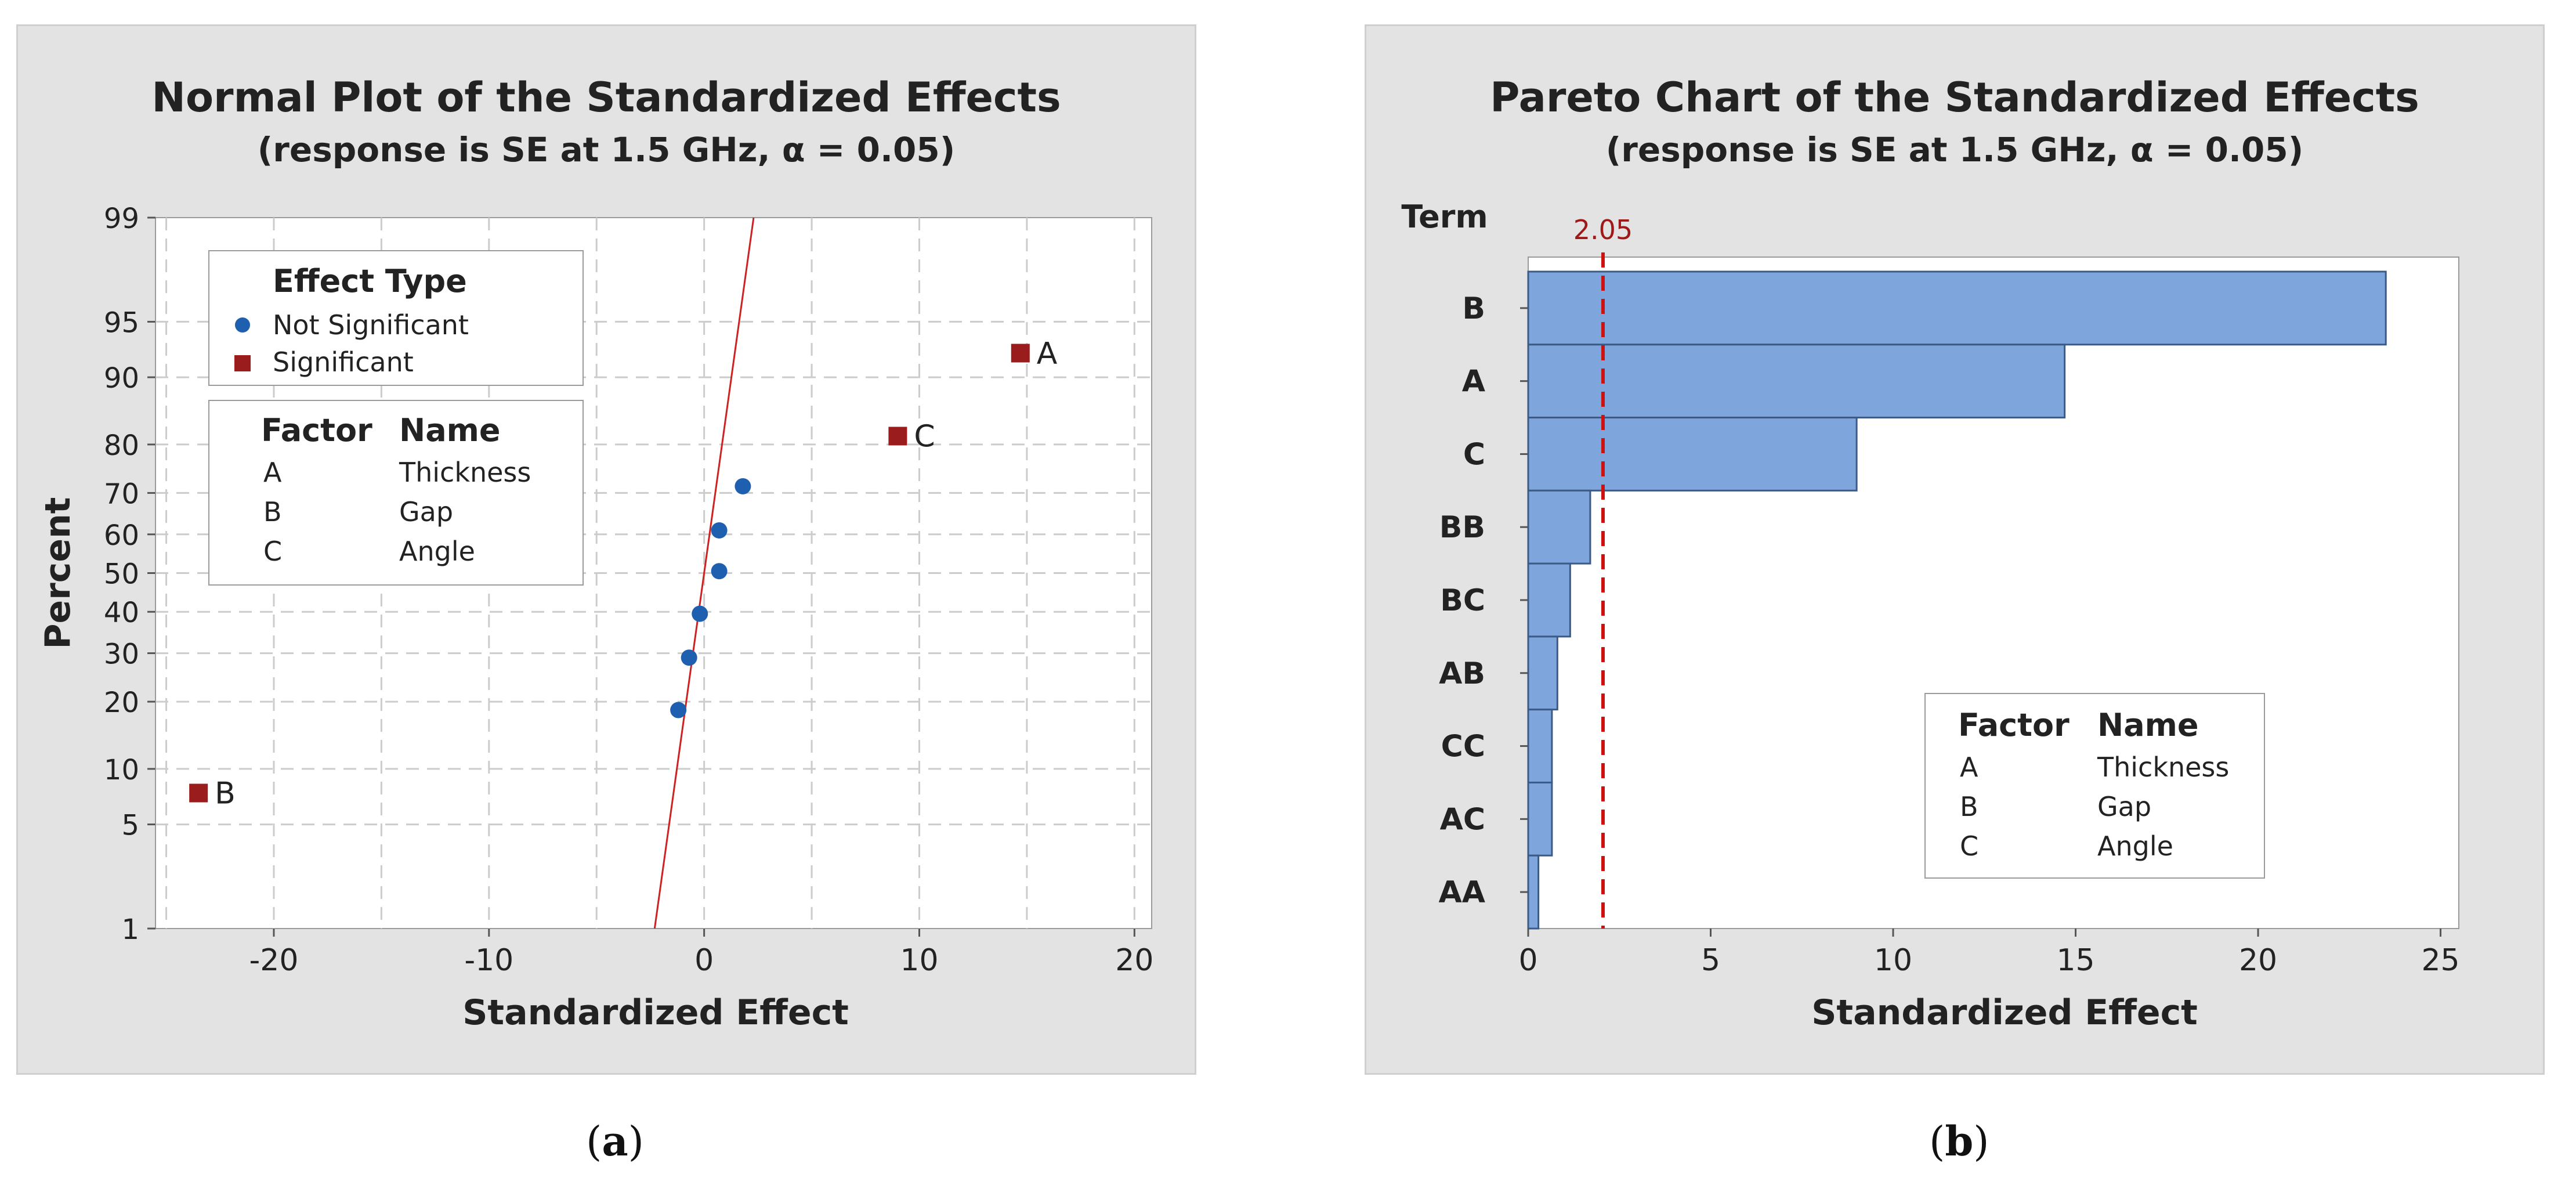 This screenshot has width=2576, height=1192. Describe the element at coordinates (1474, 454) in the screenshot. I see `pareto-term-label: C` at that location.